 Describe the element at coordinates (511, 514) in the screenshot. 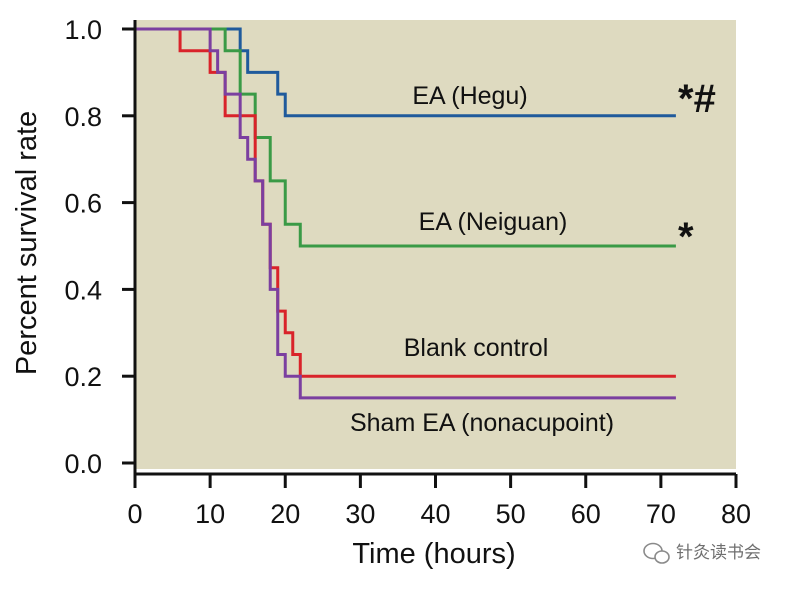

I see `x-tick-label-5: 50` at that location.